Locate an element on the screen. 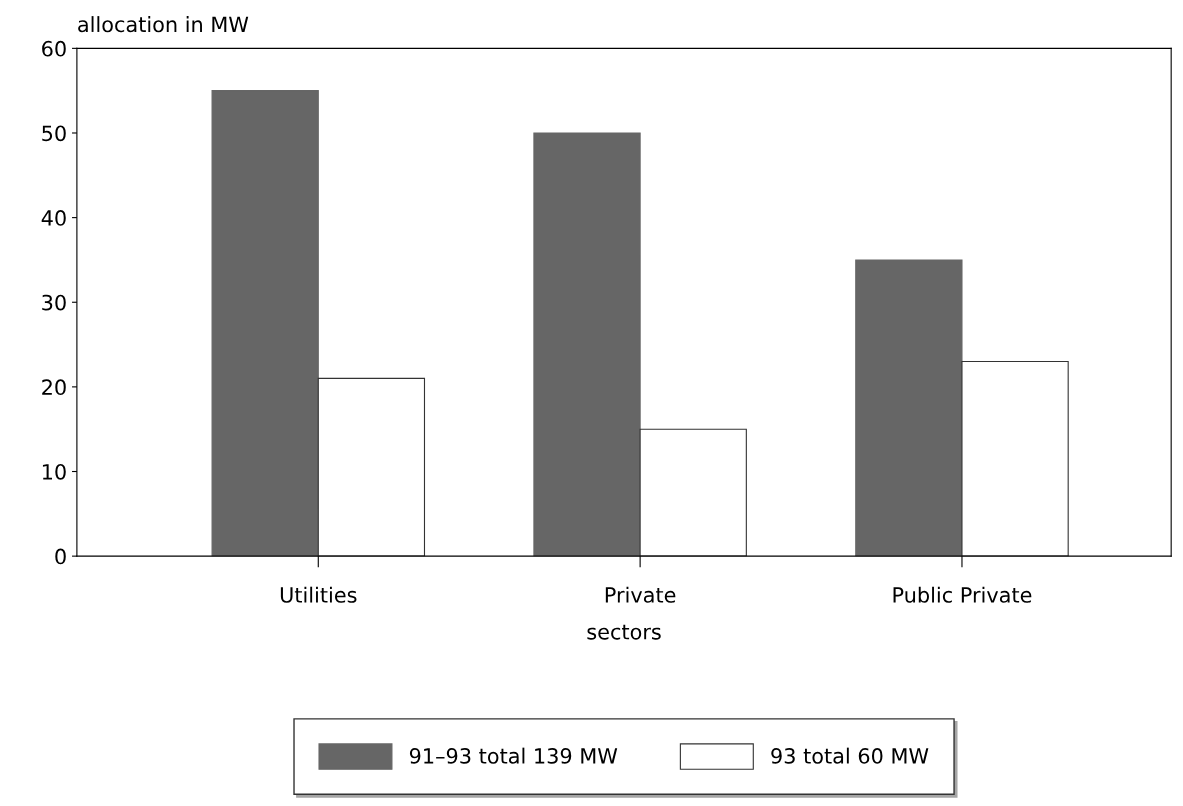 The height and width of the screenshot is (806, 1183). x-tick-label: Private is located at coordinates (640, 594).